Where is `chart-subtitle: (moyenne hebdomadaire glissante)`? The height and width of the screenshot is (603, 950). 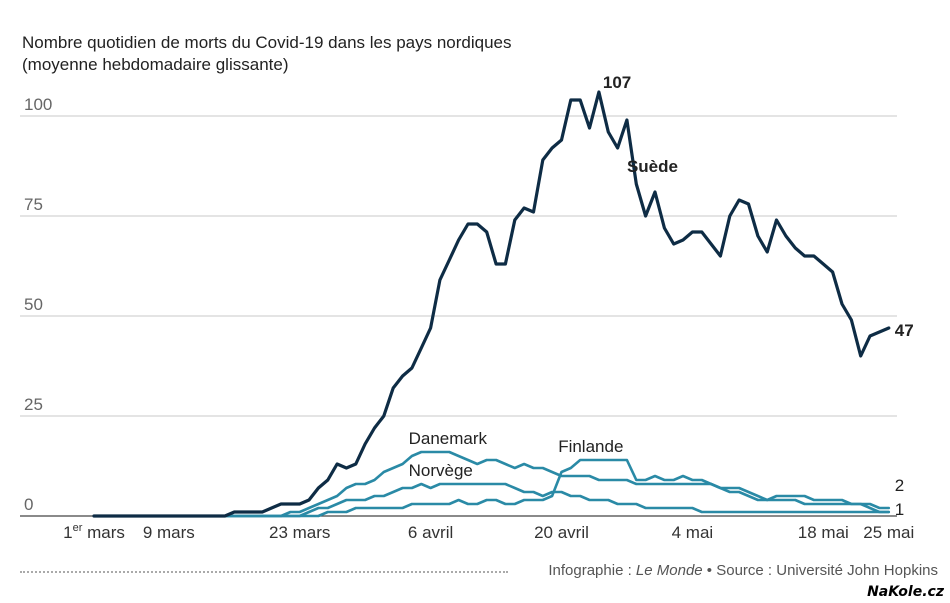 chart-subtitle: (moyenne hebdomadaire glissante) is located at coordinates (155, 64).